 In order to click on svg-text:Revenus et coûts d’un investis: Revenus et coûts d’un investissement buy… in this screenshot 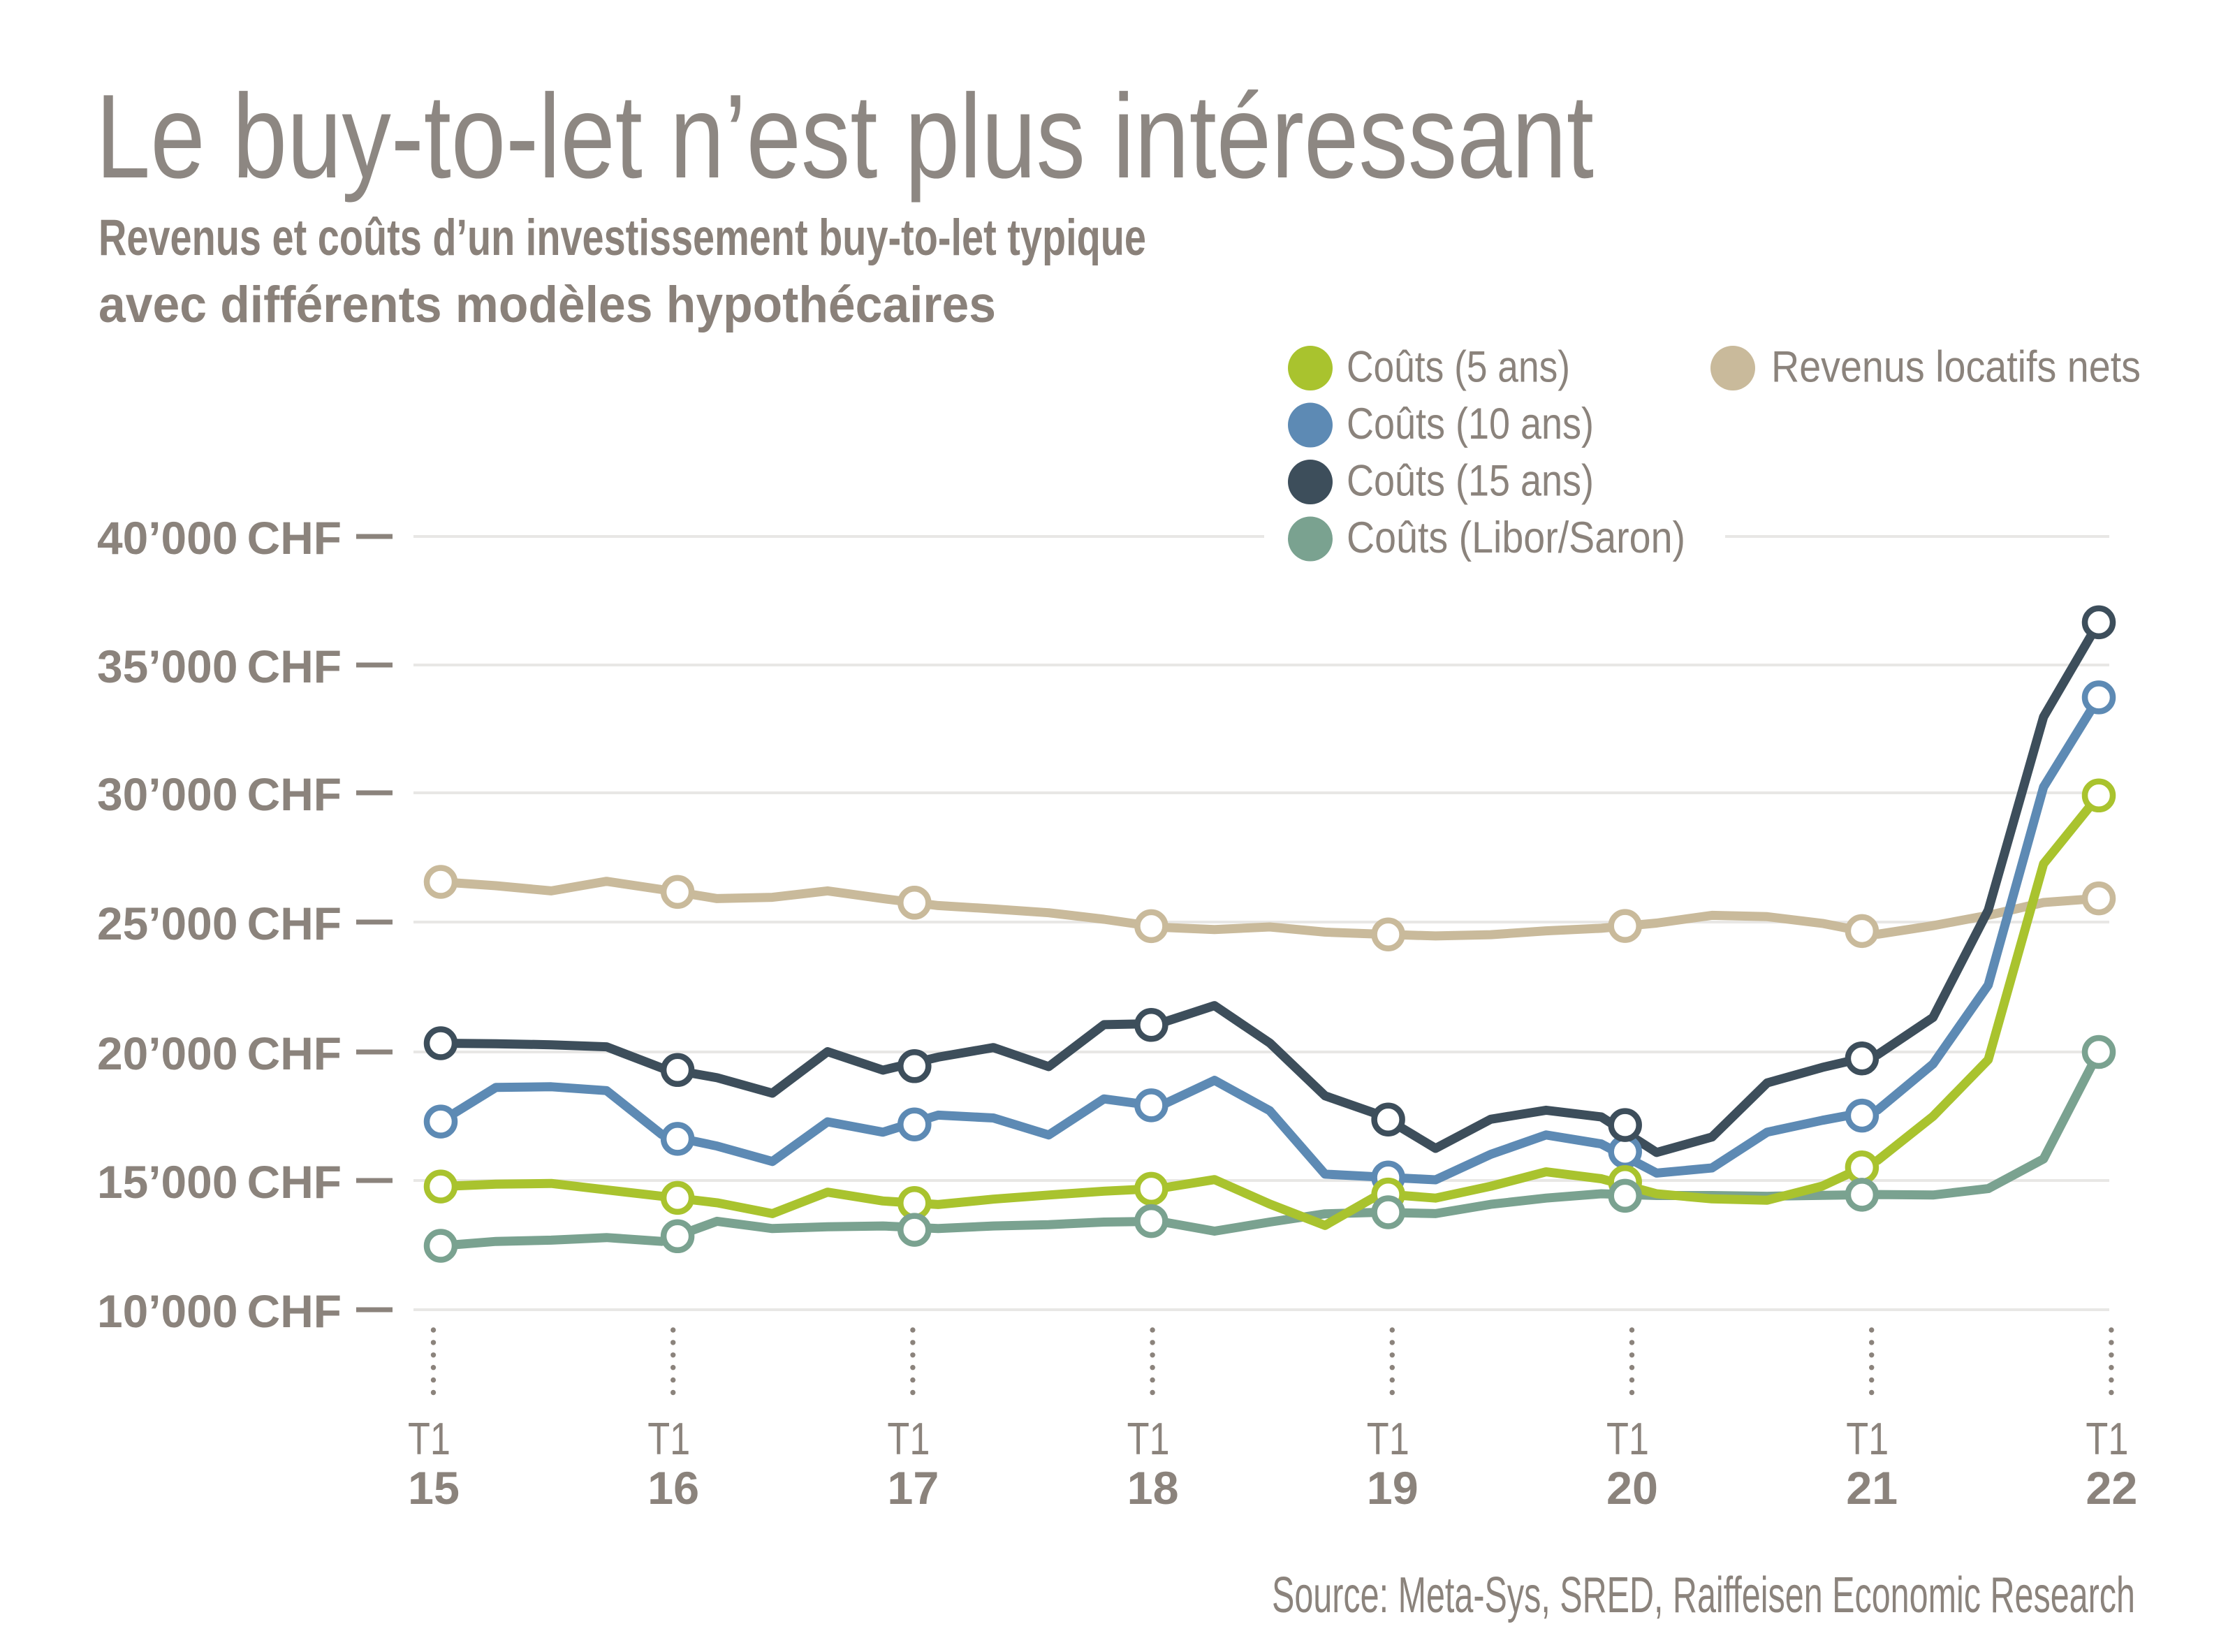, I will do `click(622, 238)`.